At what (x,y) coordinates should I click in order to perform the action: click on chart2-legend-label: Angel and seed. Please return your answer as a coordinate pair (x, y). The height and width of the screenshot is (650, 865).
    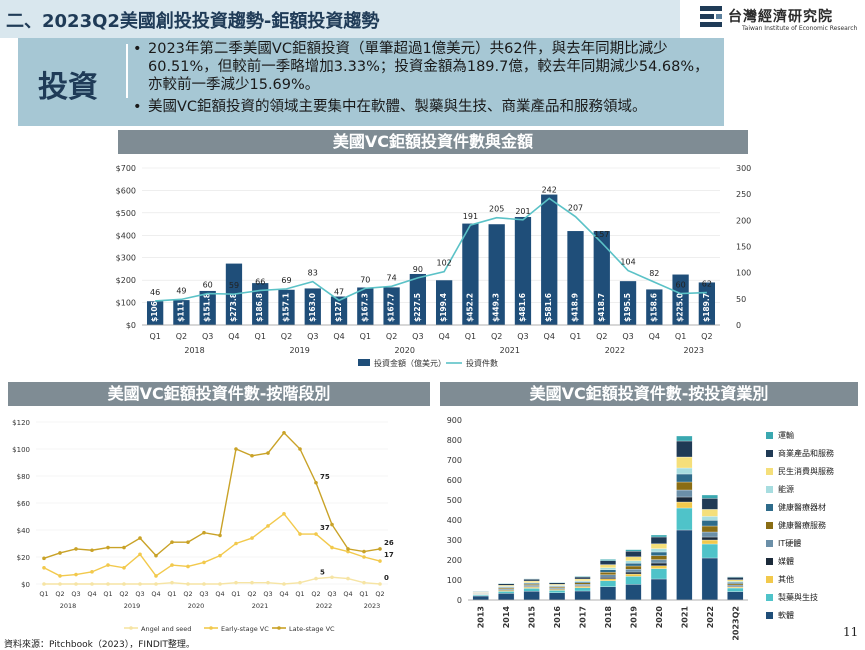
    Looking at the image, I should click on (166, 629).